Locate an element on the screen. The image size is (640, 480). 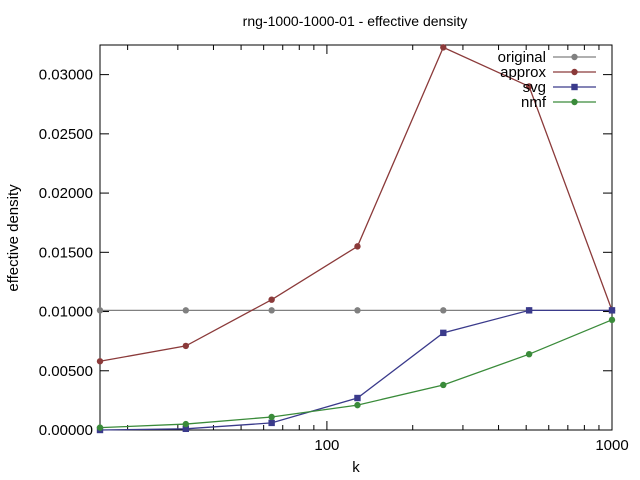
x-axis-label: k is located at coordinates (356, 467).